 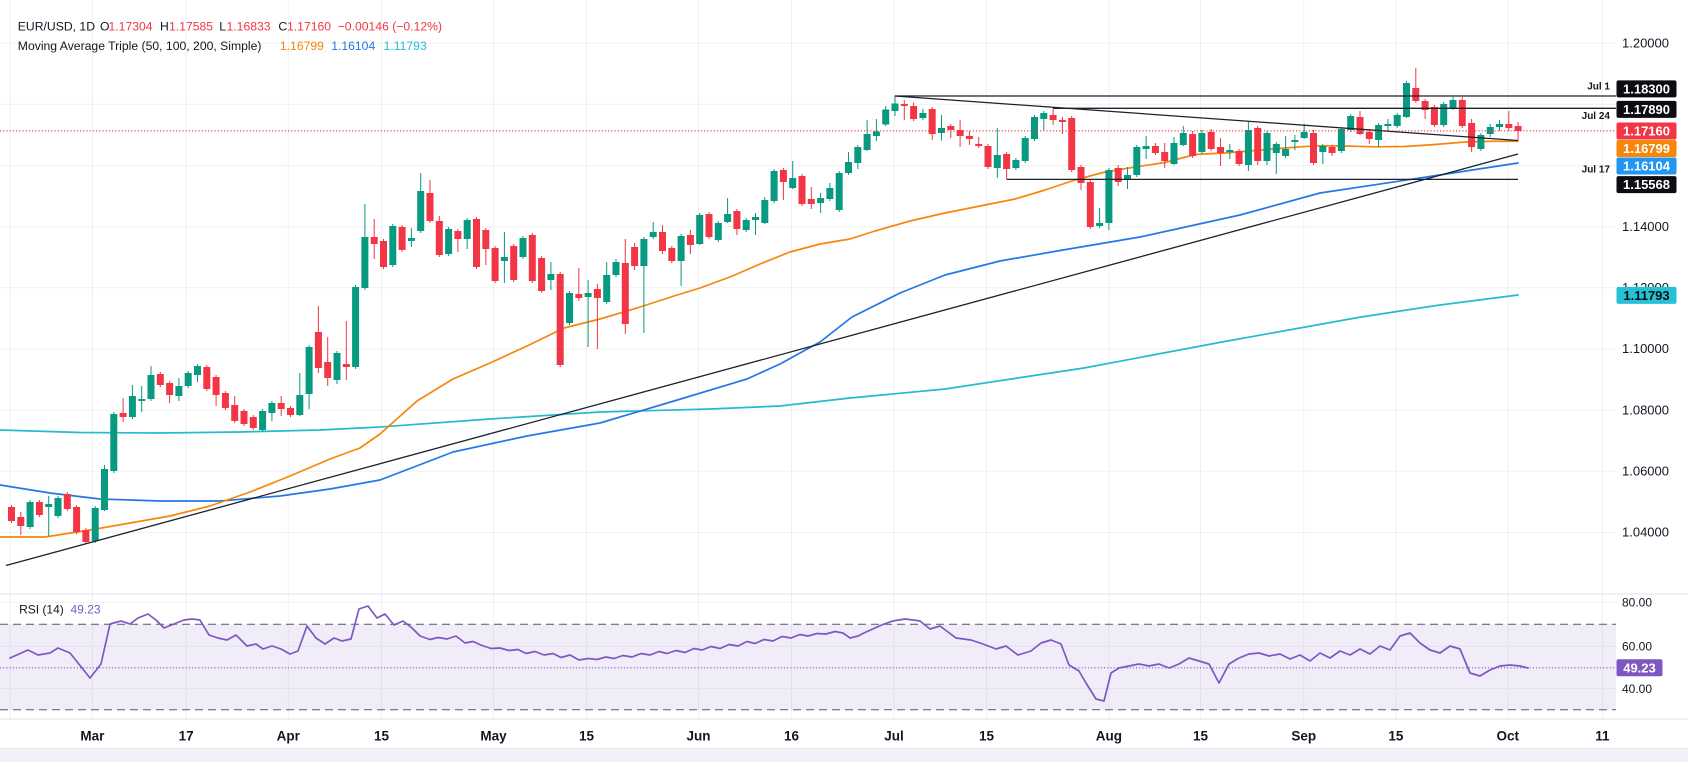 I want to click on svg-text: May, so click(x=493, y=736).